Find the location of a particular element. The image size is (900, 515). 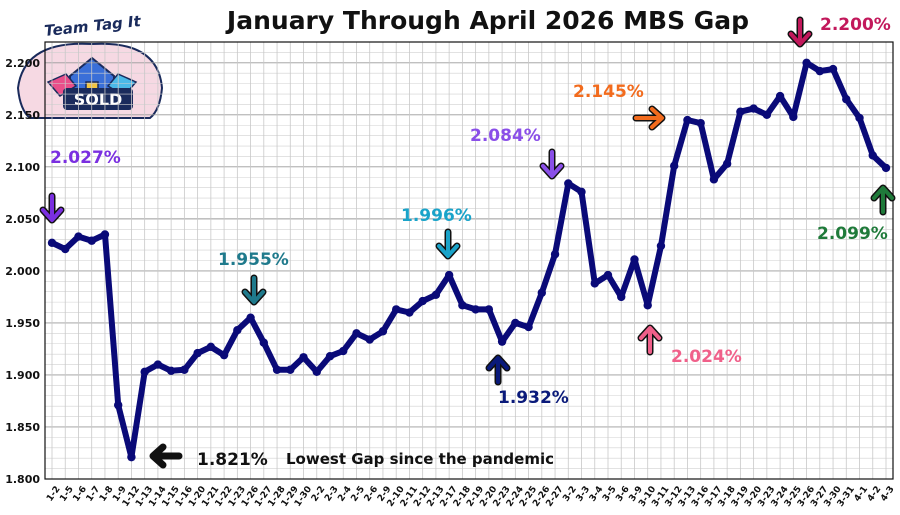

annotation: 2.027% is located at coordinates (80, 186).